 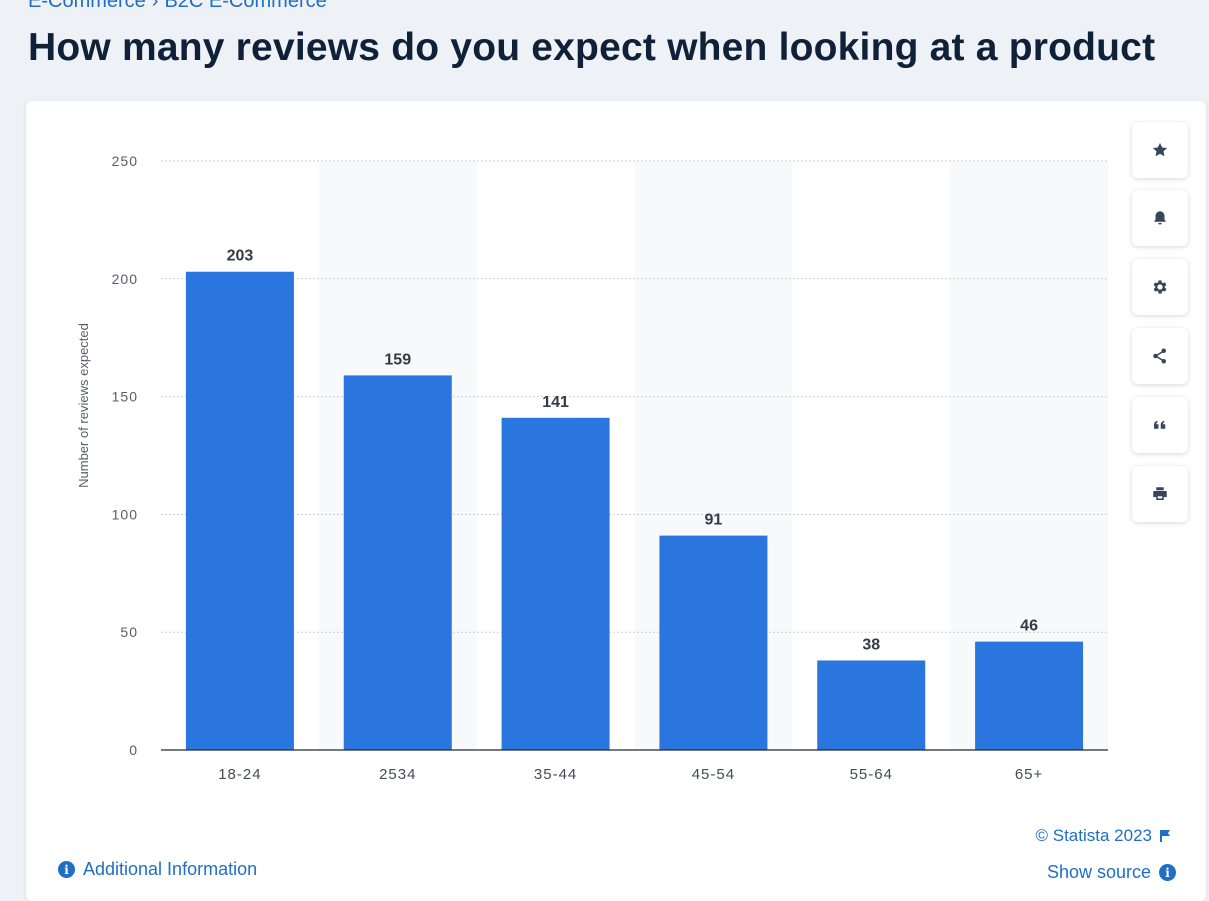 I want to click on y-tick-label: 50, so click(x=129, y=632).